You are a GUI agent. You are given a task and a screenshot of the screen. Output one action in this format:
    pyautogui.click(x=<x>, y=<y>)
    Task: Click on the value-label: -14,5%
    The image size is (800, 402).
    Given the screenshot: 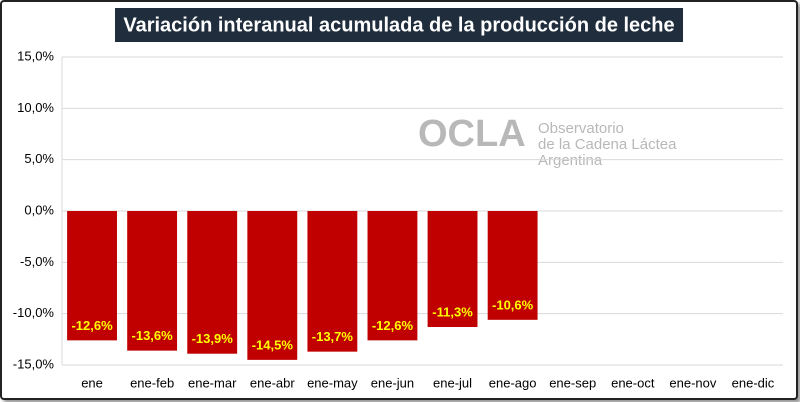 What is the action you would take?
    pyautogui.click(x=273, y=344)
    